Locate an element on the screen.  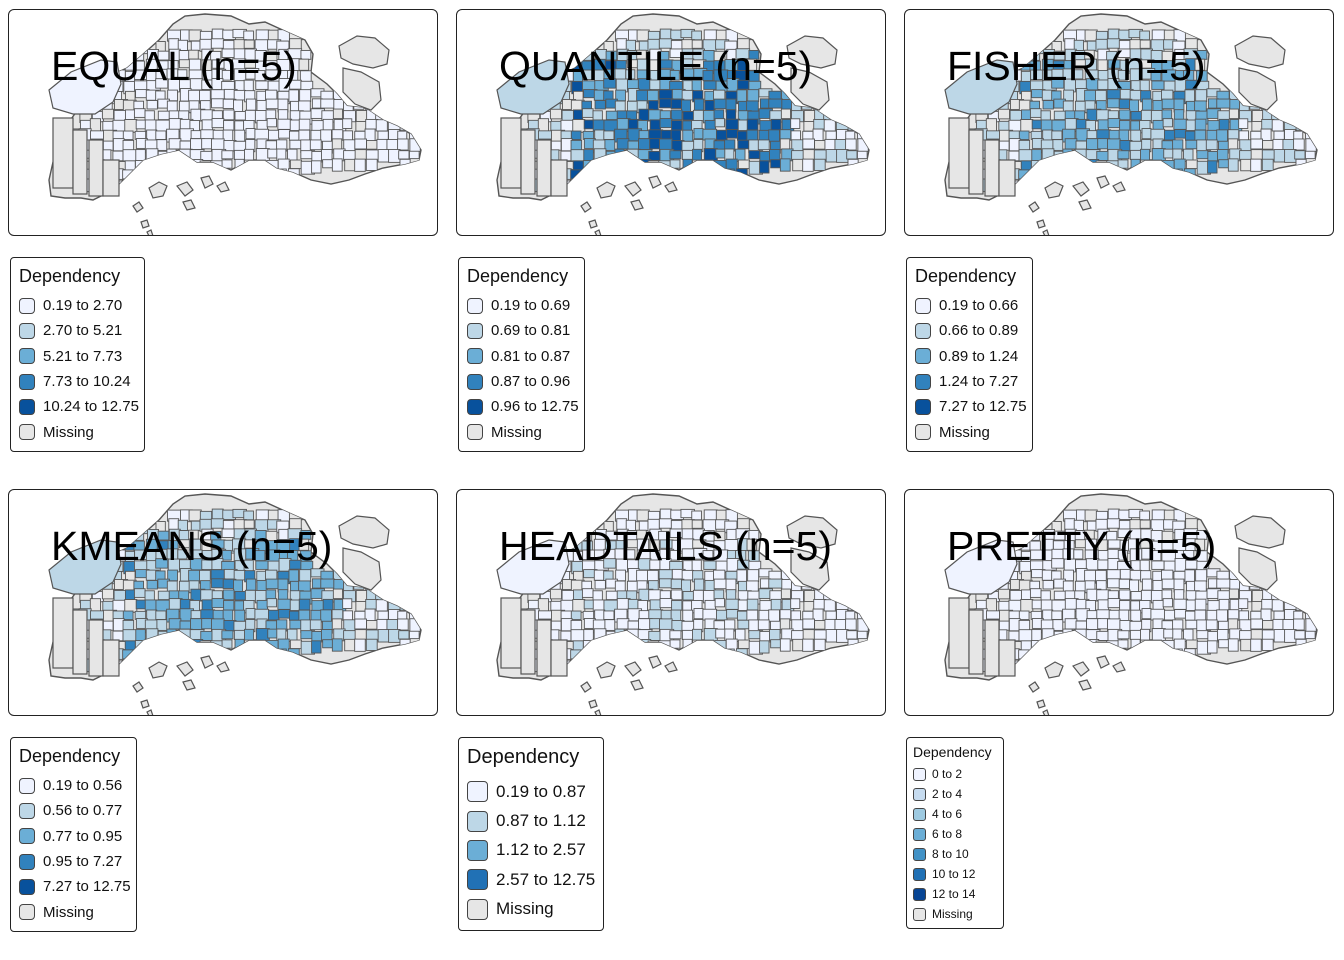
legend-label: 0.66 to 0.89 is located at coordinates (979, 331).